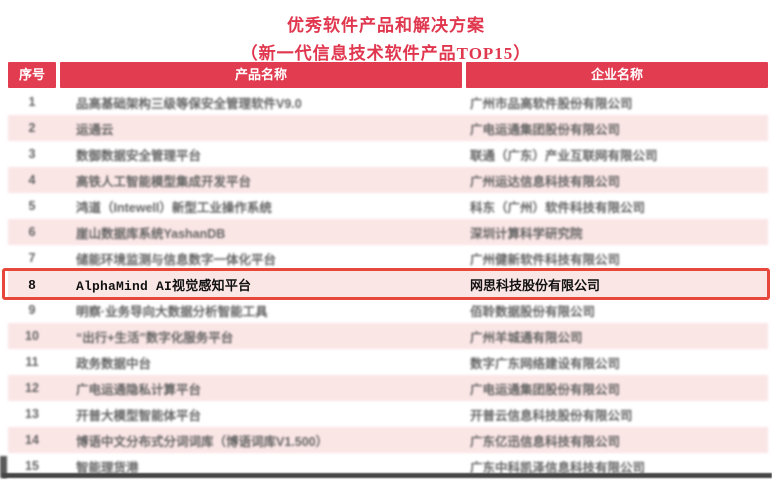 This screenshot has width=772, height=480. I want to click on table-row: 10 “出行+生活”数字化服务平台 广州羊城通有限公司, so click(388, 336).